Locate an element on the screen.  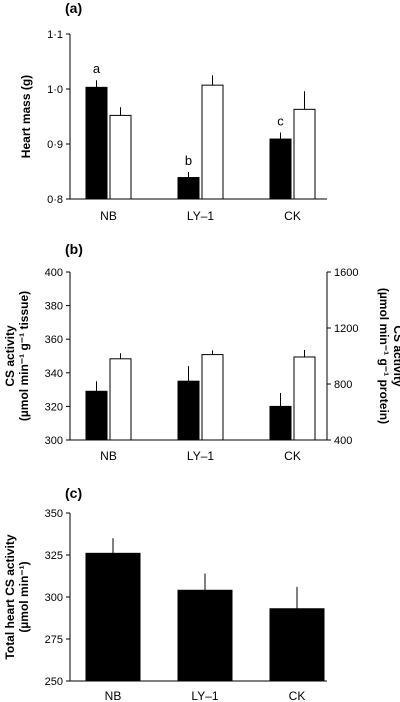
significance-letter: c is located at coordinates (280, 120).